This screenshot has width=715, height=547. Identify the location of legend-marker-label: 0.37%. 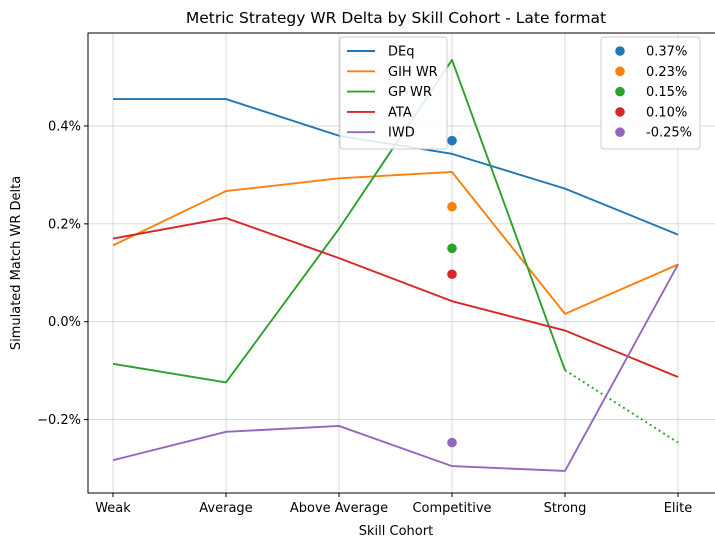
(666, 52).